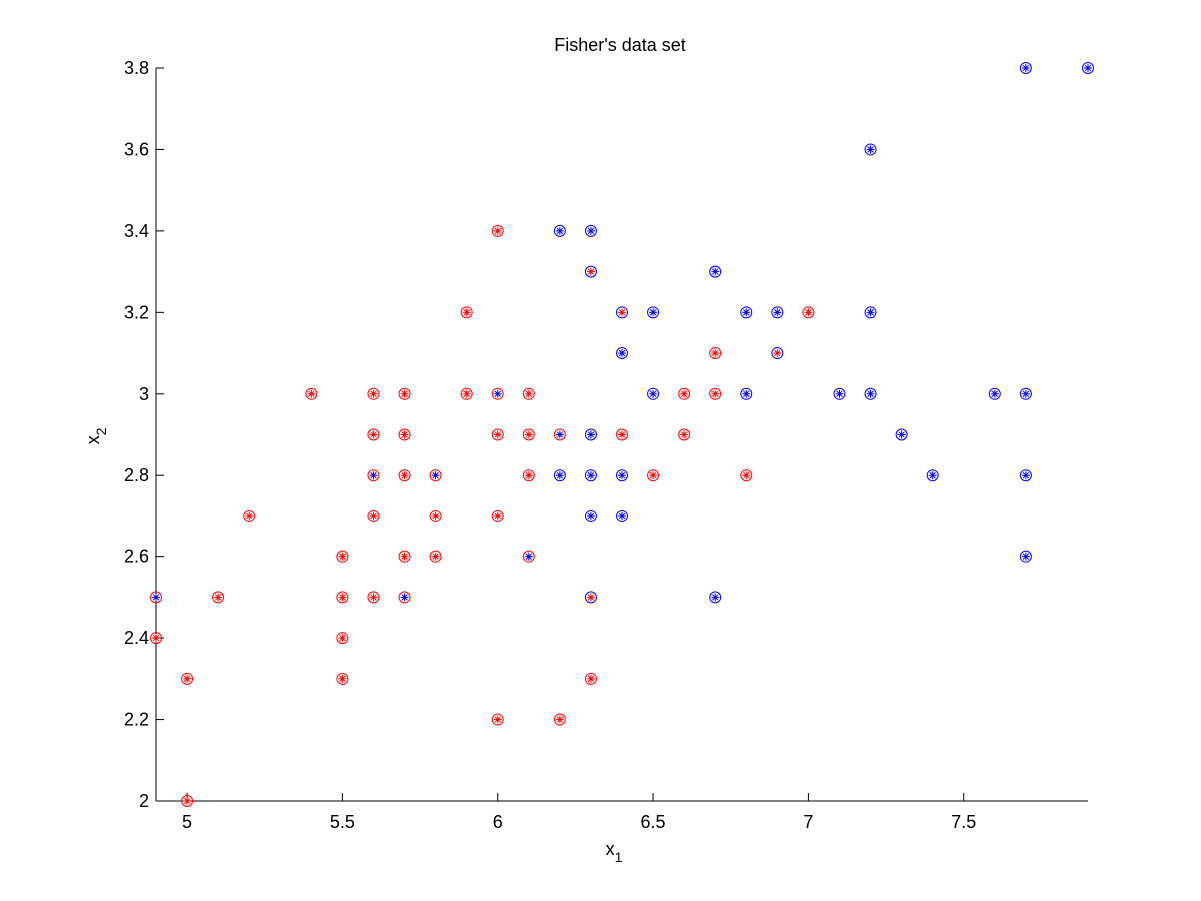  Describe the element at coordinates (101, 431) in the screenshot. I see `y-axis-label-subscript: 2` at that location.